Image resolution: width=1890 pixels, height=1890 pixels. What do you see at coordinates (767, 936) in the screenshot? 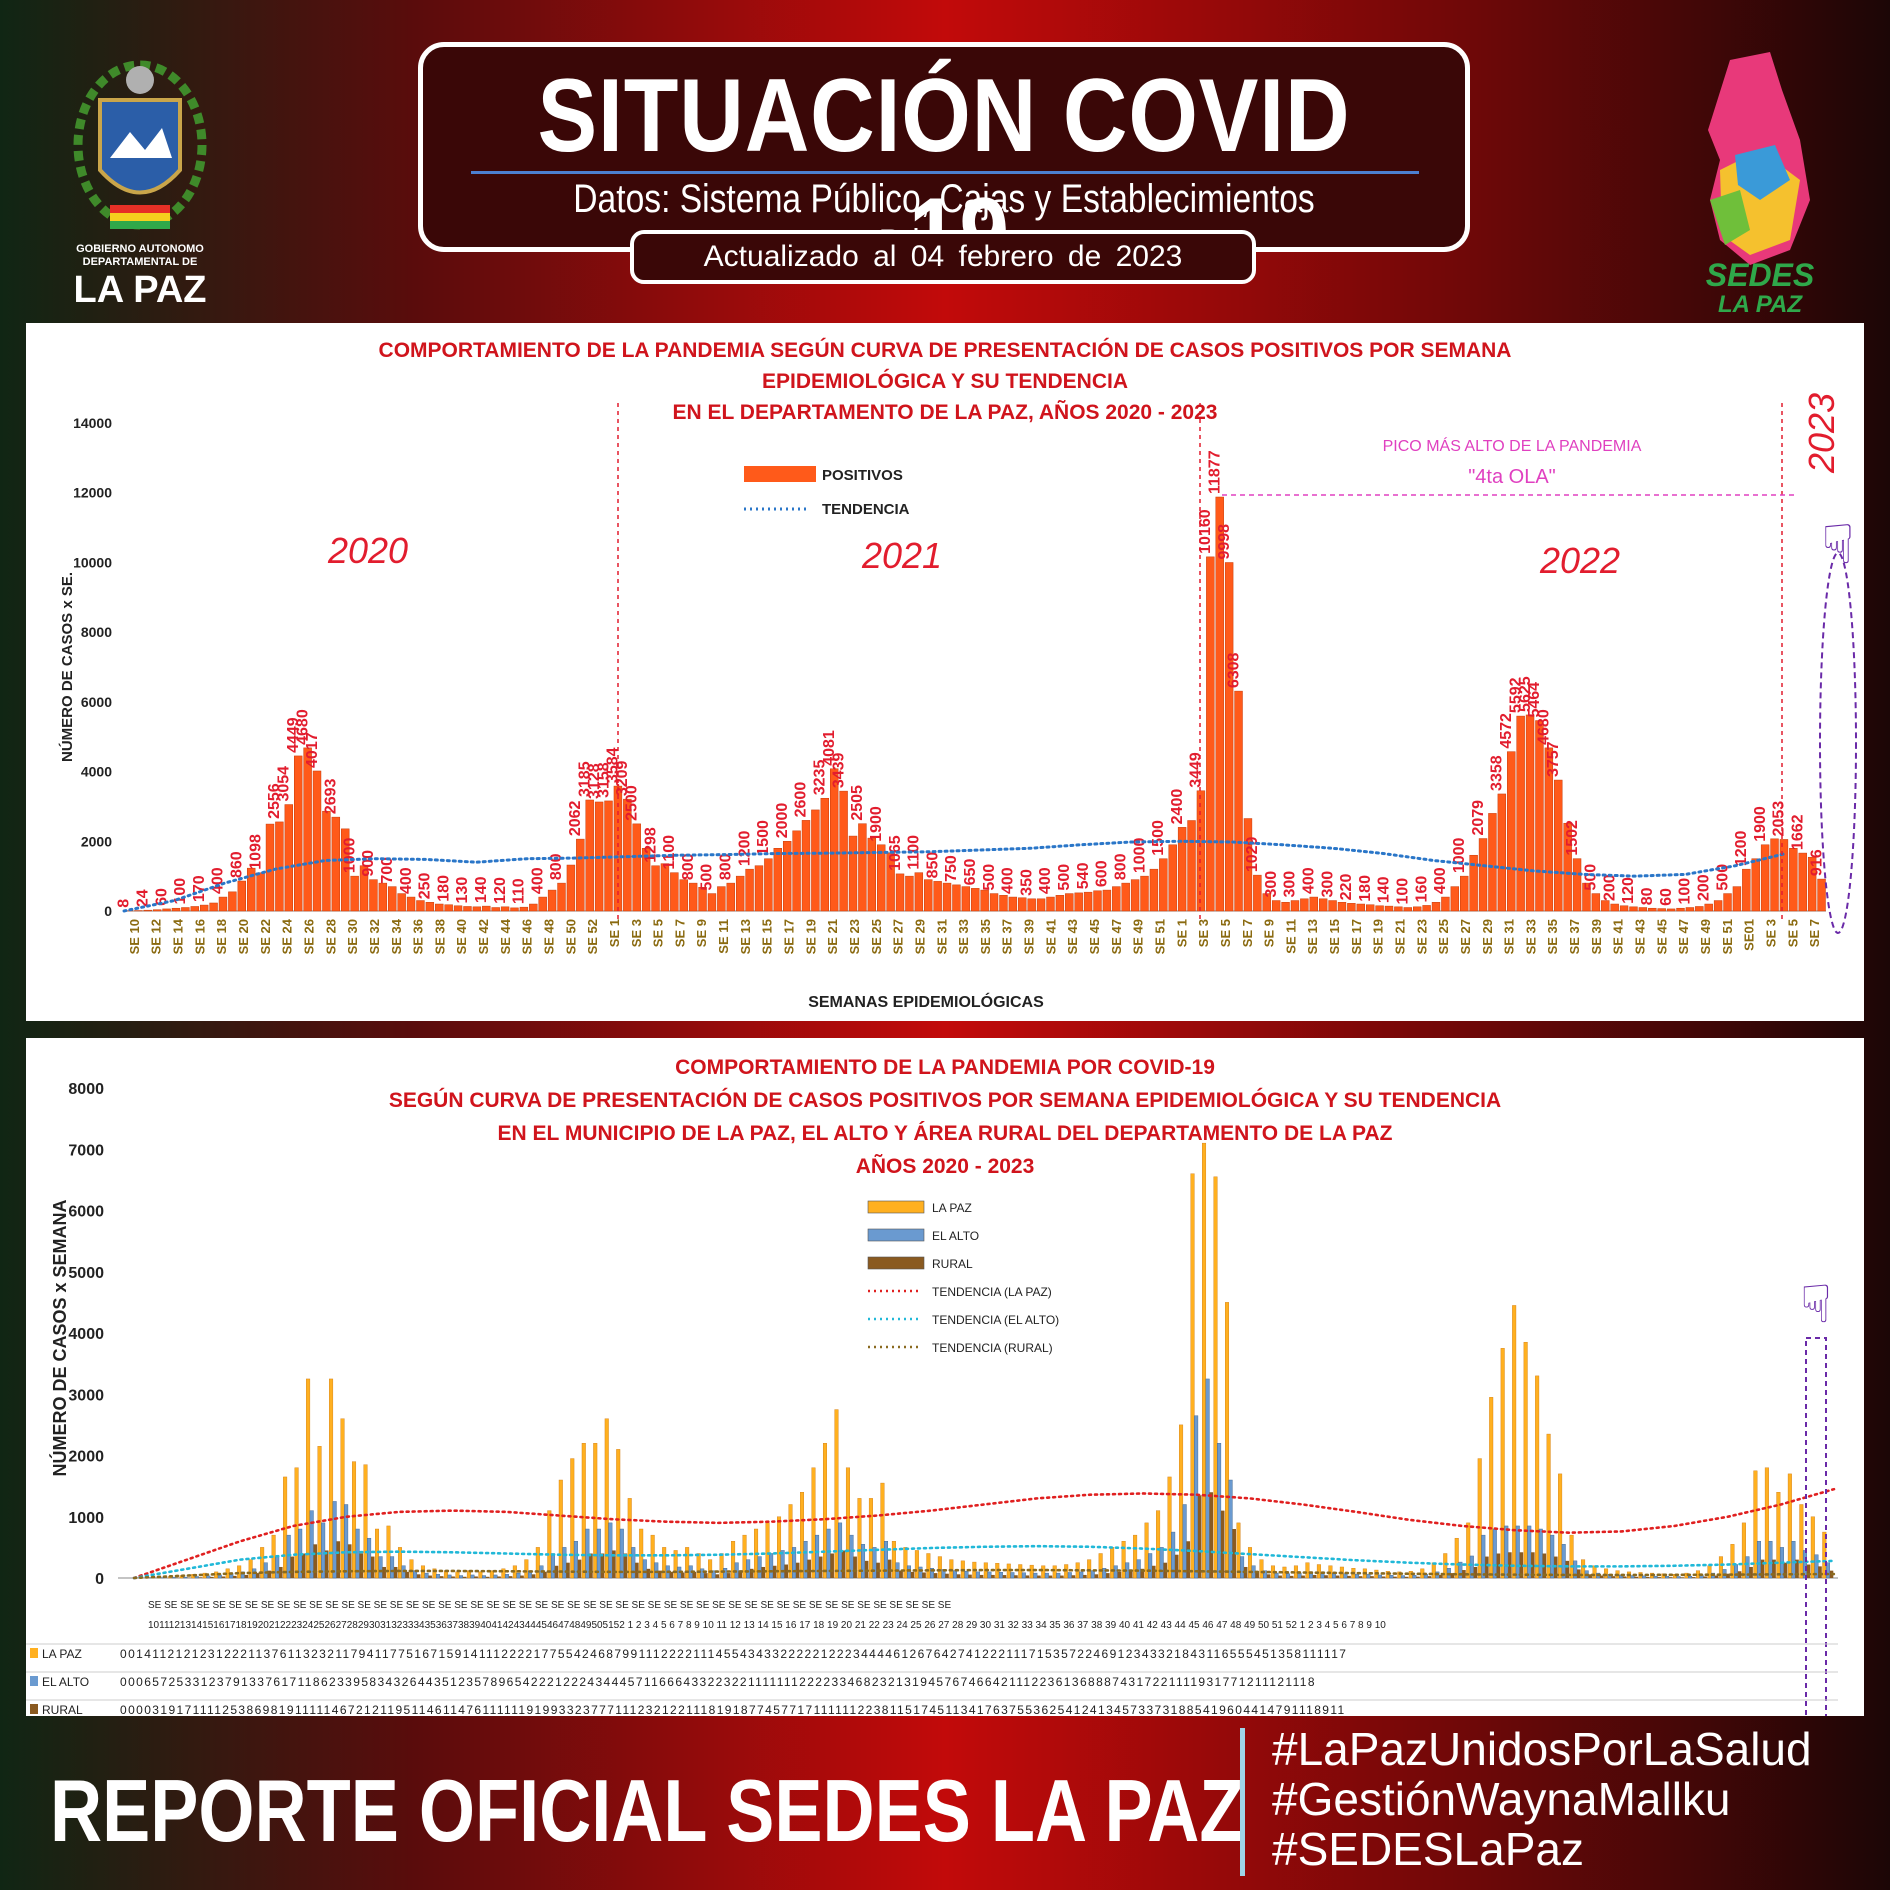
I see `x-tick-label: SE 15` at bounding box center [767, 936].